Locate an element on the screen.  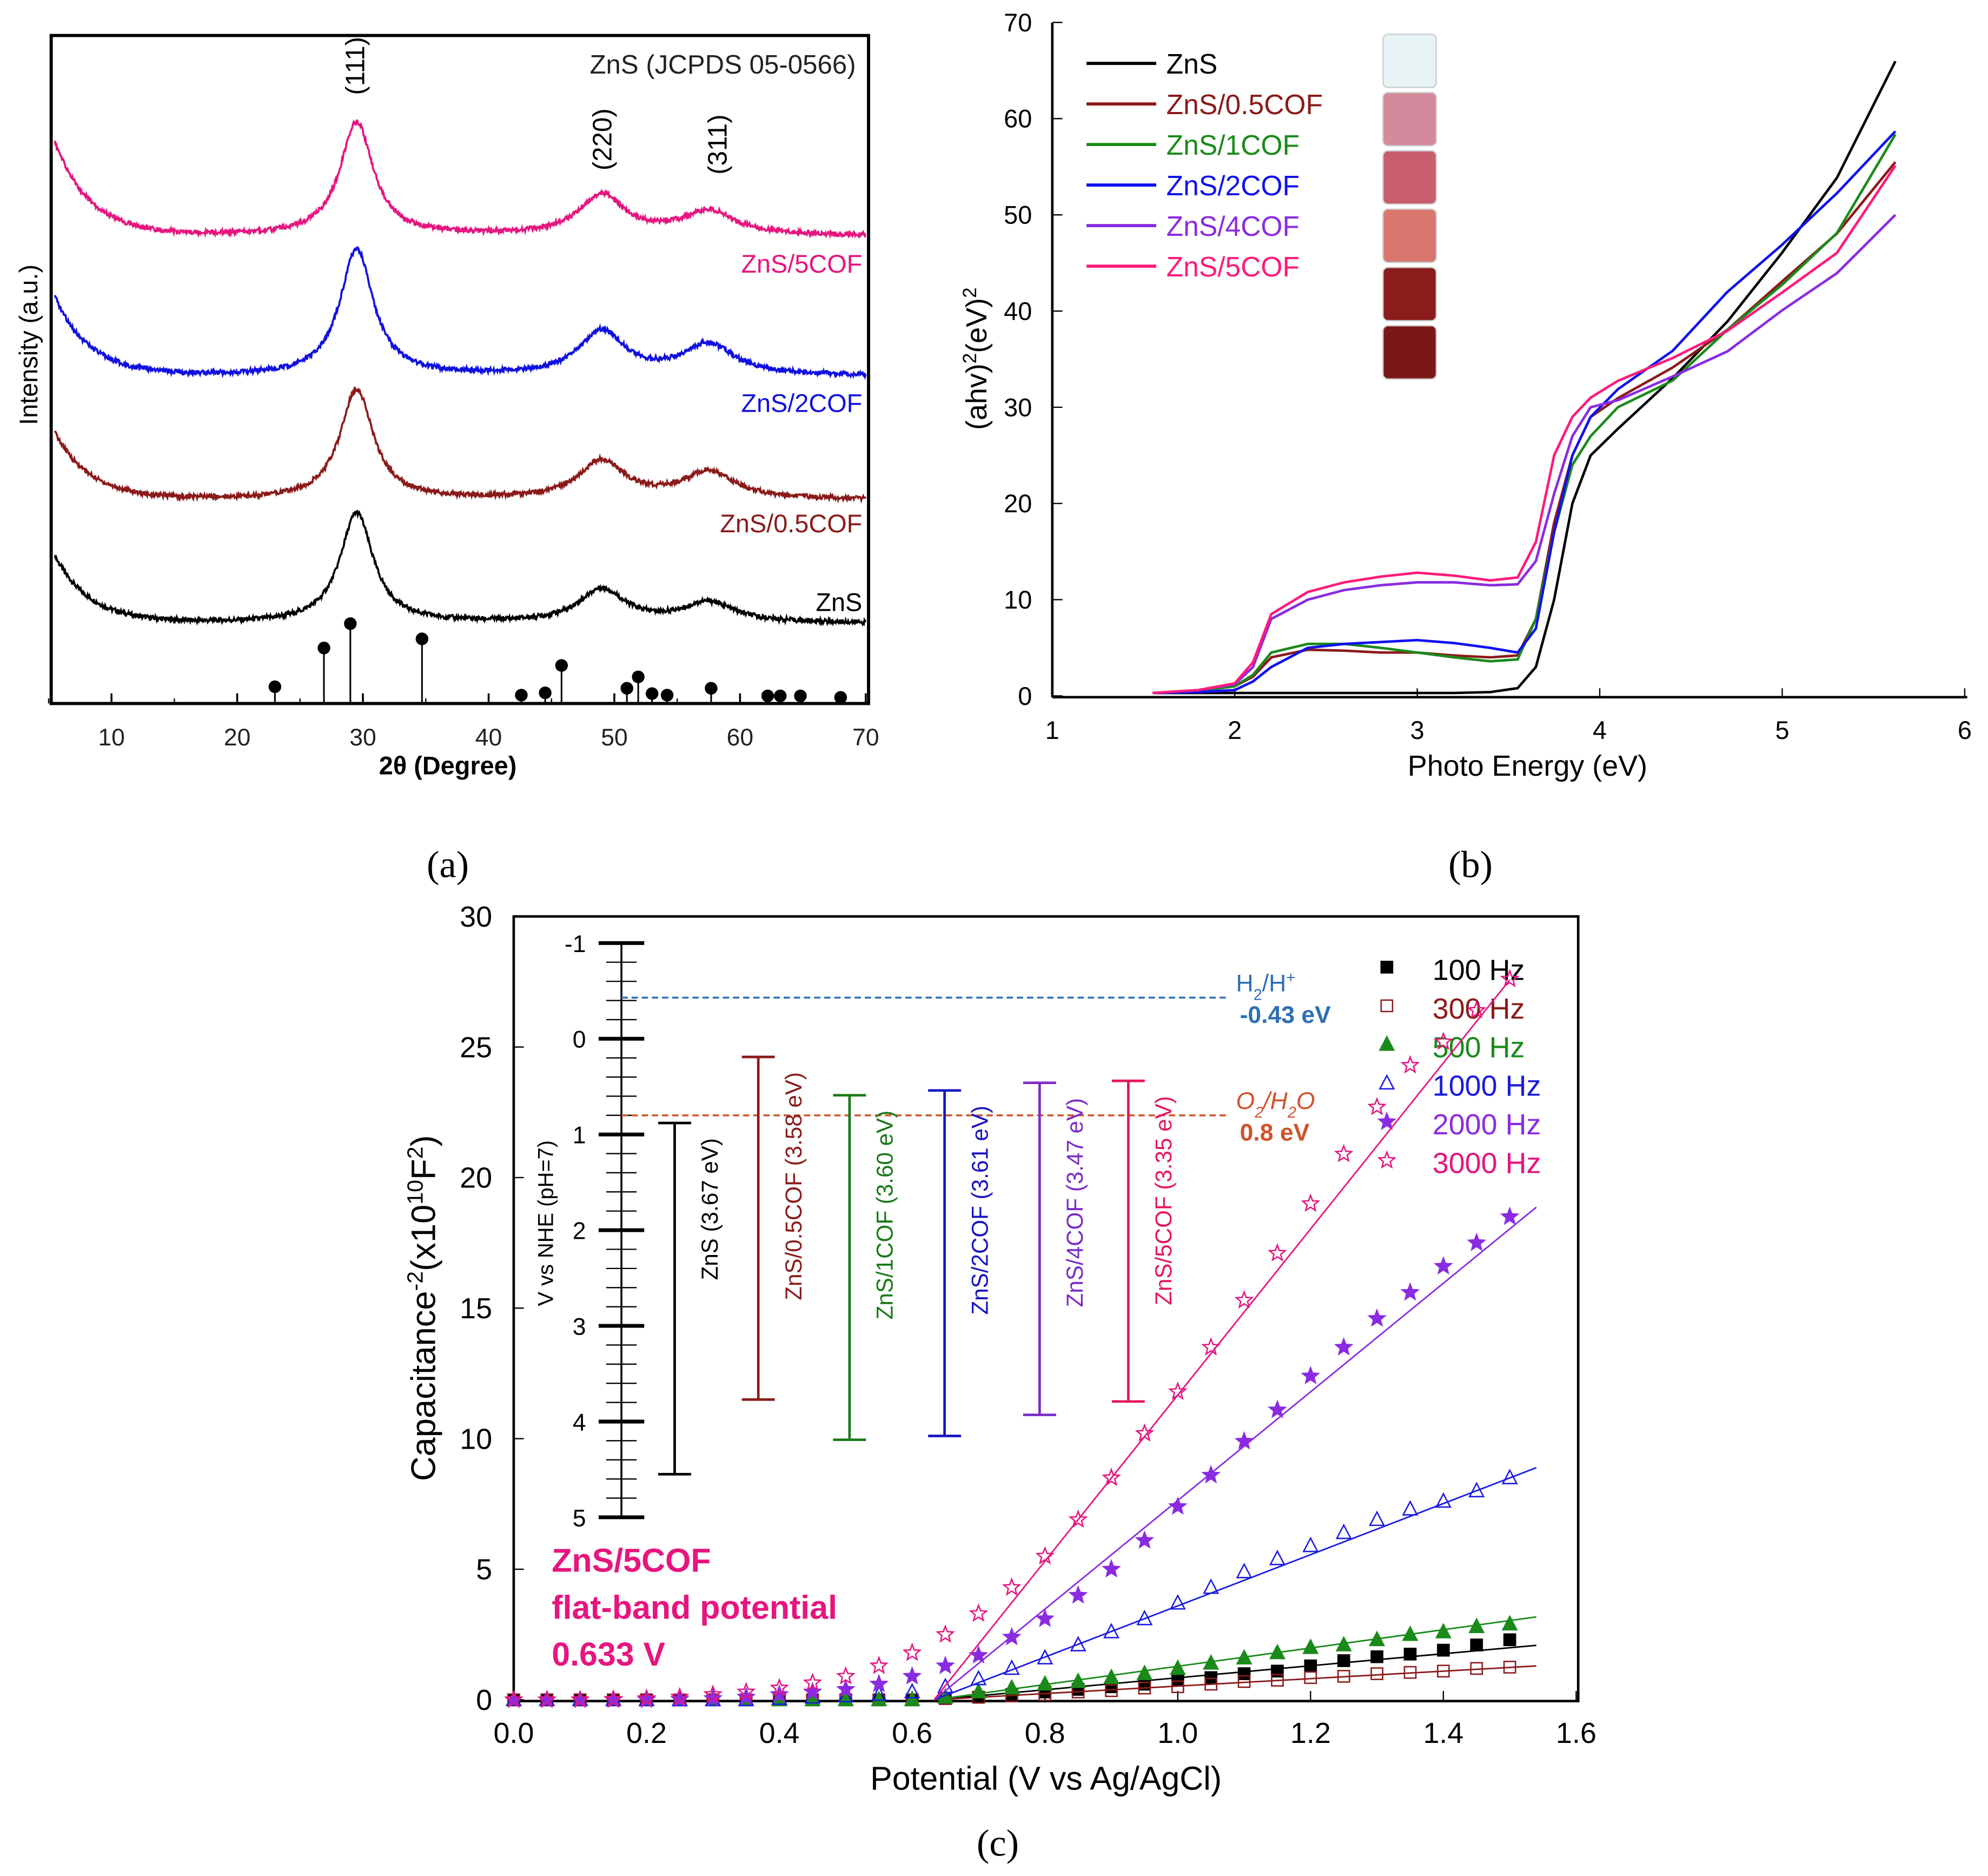
legend-label: 100 Hz is located at coordinates (1479, 970).